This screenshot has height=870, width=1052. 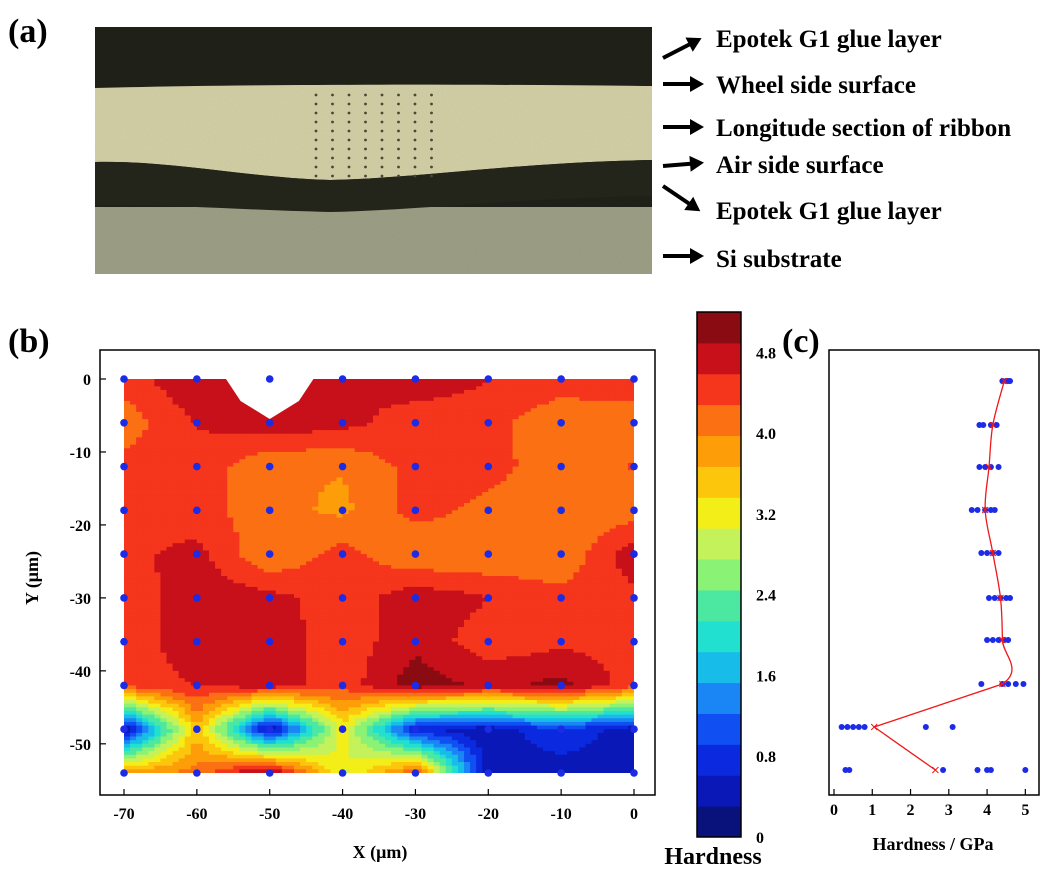 What do you see at coordinates (28, 31) in the screenshot?
I see `panel-label-a: (a)` at bounding box center [28, 31].